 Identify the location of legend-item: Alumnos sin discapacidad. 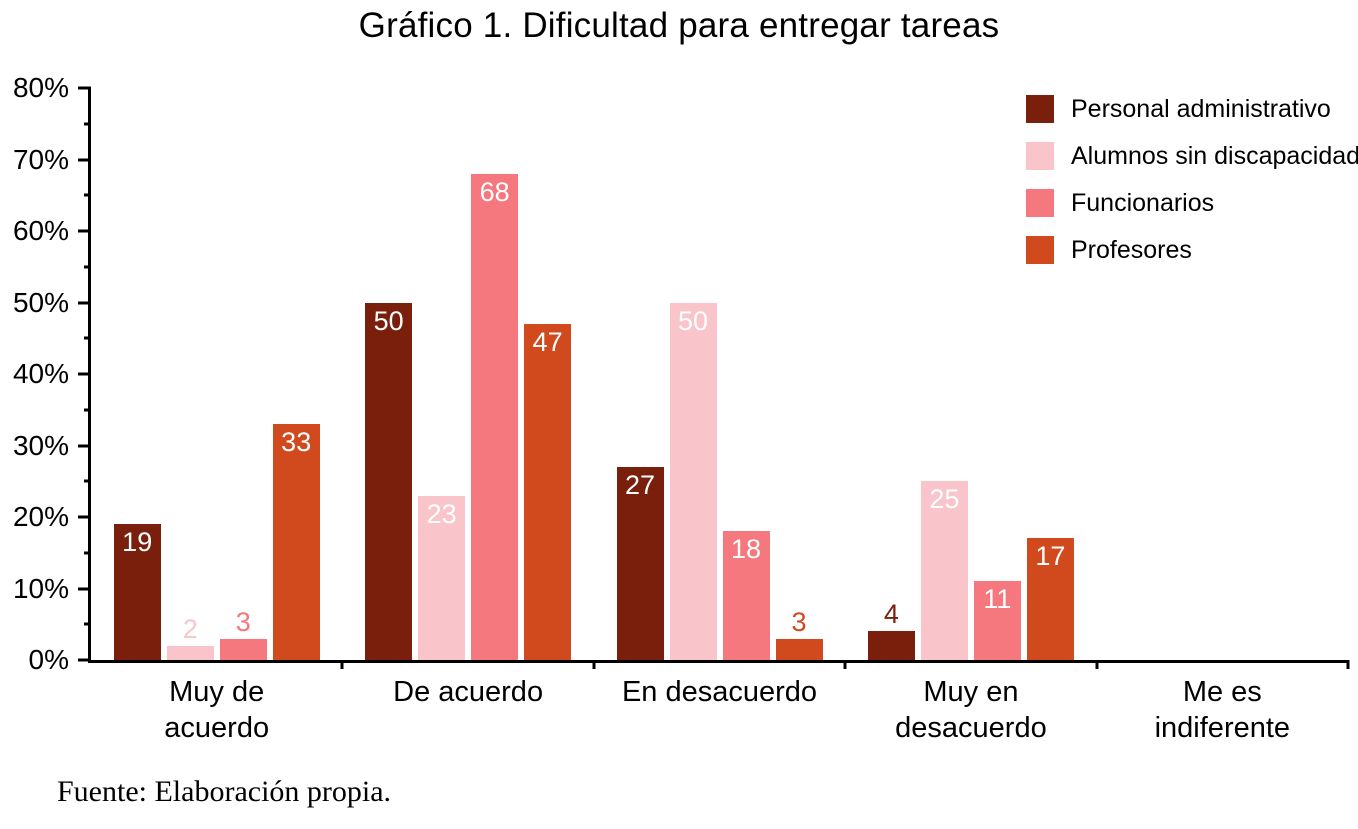
(1192, 156).